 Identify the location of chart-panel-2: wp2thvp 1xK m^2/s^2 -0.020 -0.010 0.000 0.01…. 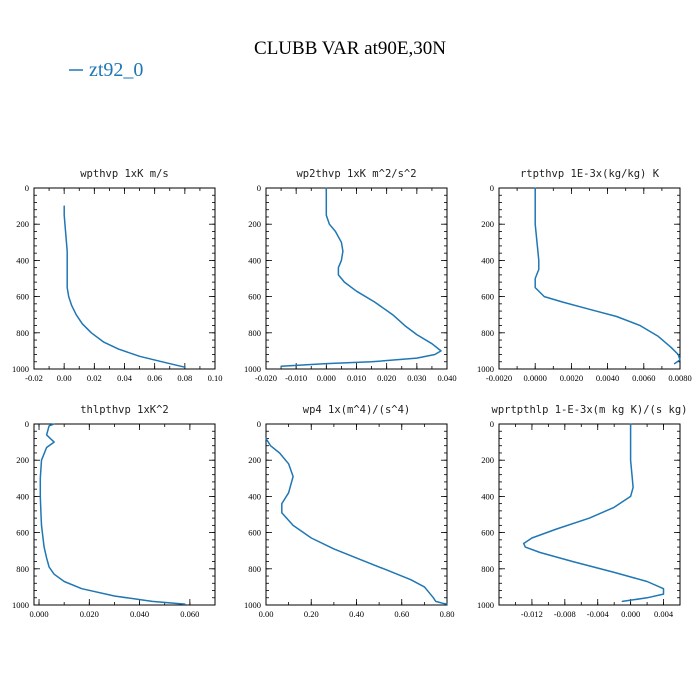
(350, 275).